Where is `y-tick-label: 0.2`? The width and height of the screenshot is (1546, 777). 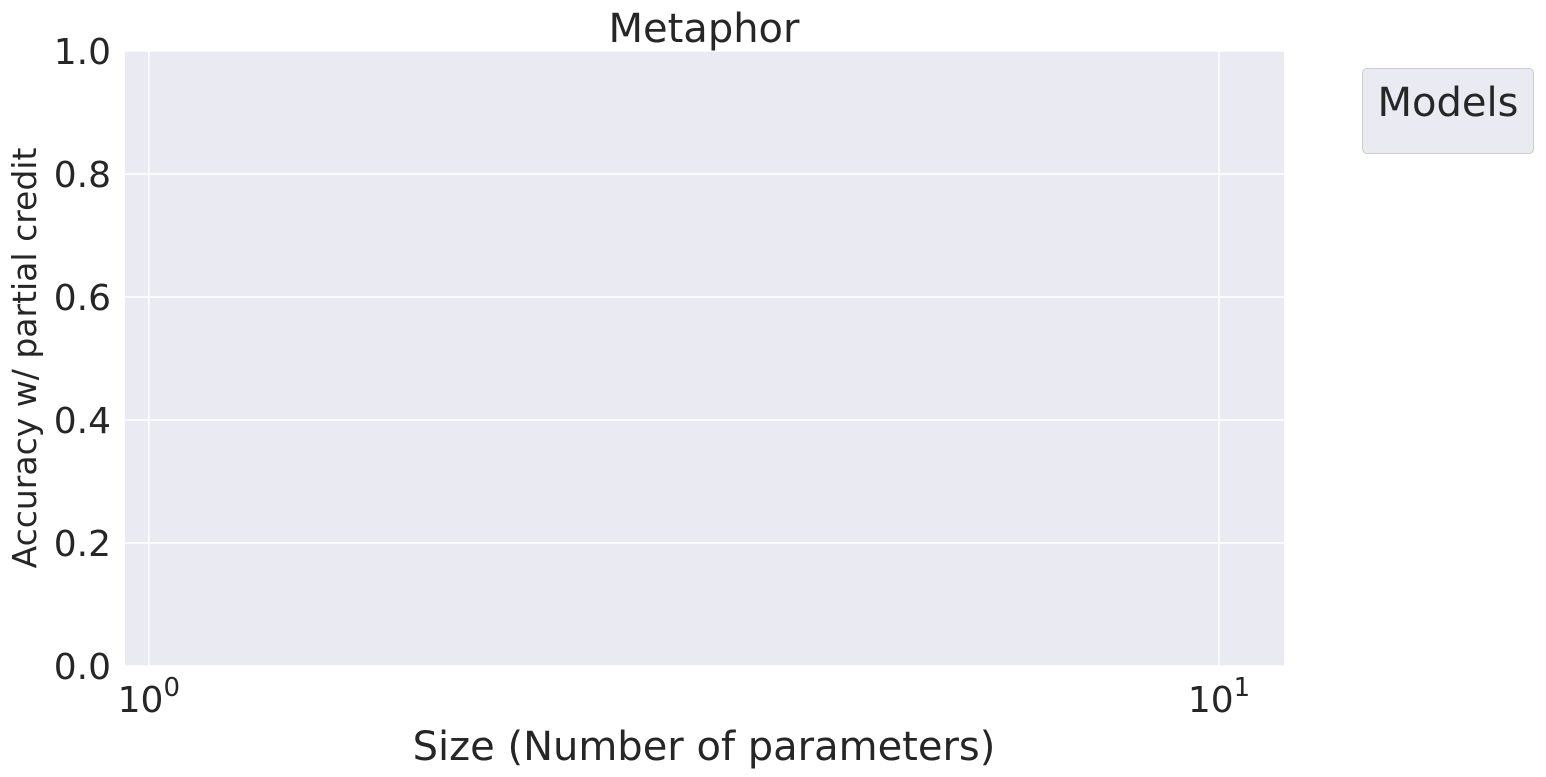
y-tick-label: 0.2 is located at coordinates (82, 544).